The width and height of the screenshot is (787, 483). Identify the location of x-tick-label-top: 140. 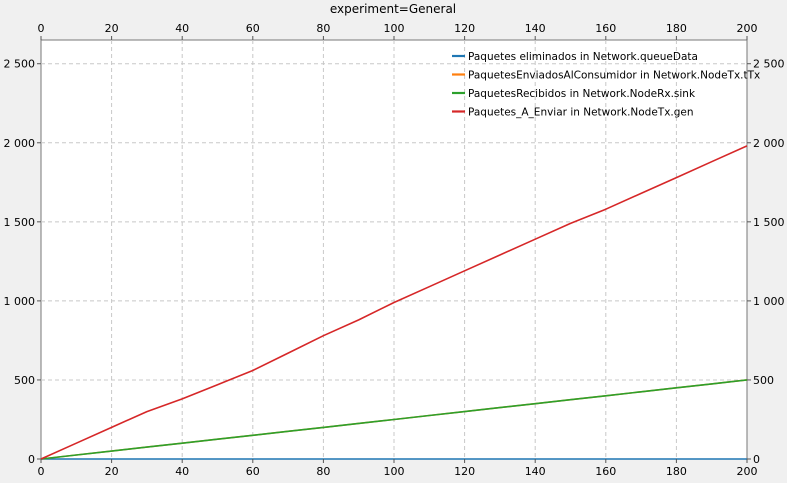
(535, 28).